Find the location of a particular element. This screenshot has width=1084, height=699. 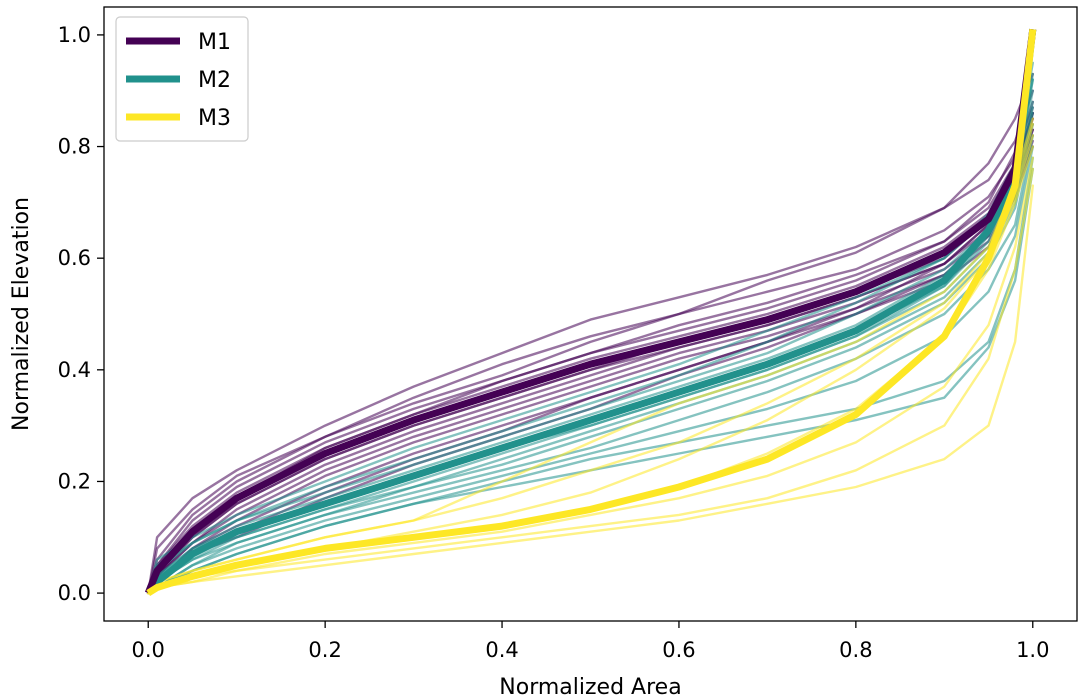

x-tick-label: 0.0 is located at coordinates (148, 650).